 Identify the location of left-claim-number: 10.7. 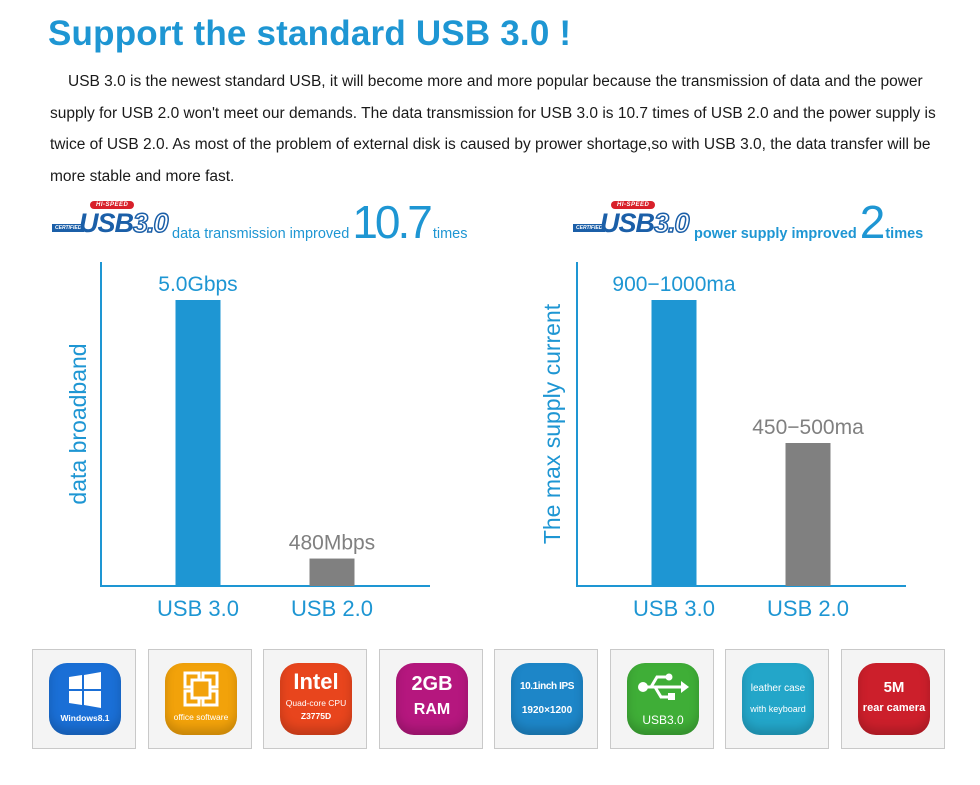
(392, 222).